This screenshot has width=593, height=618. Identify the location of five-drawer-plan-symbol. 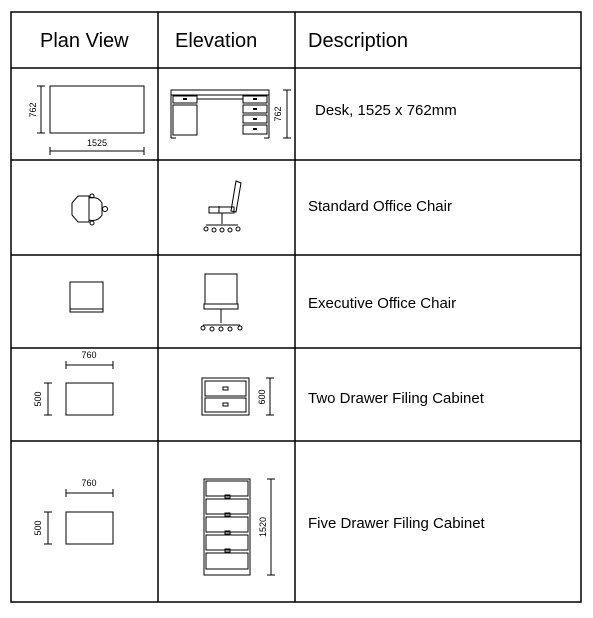
(79, 517).